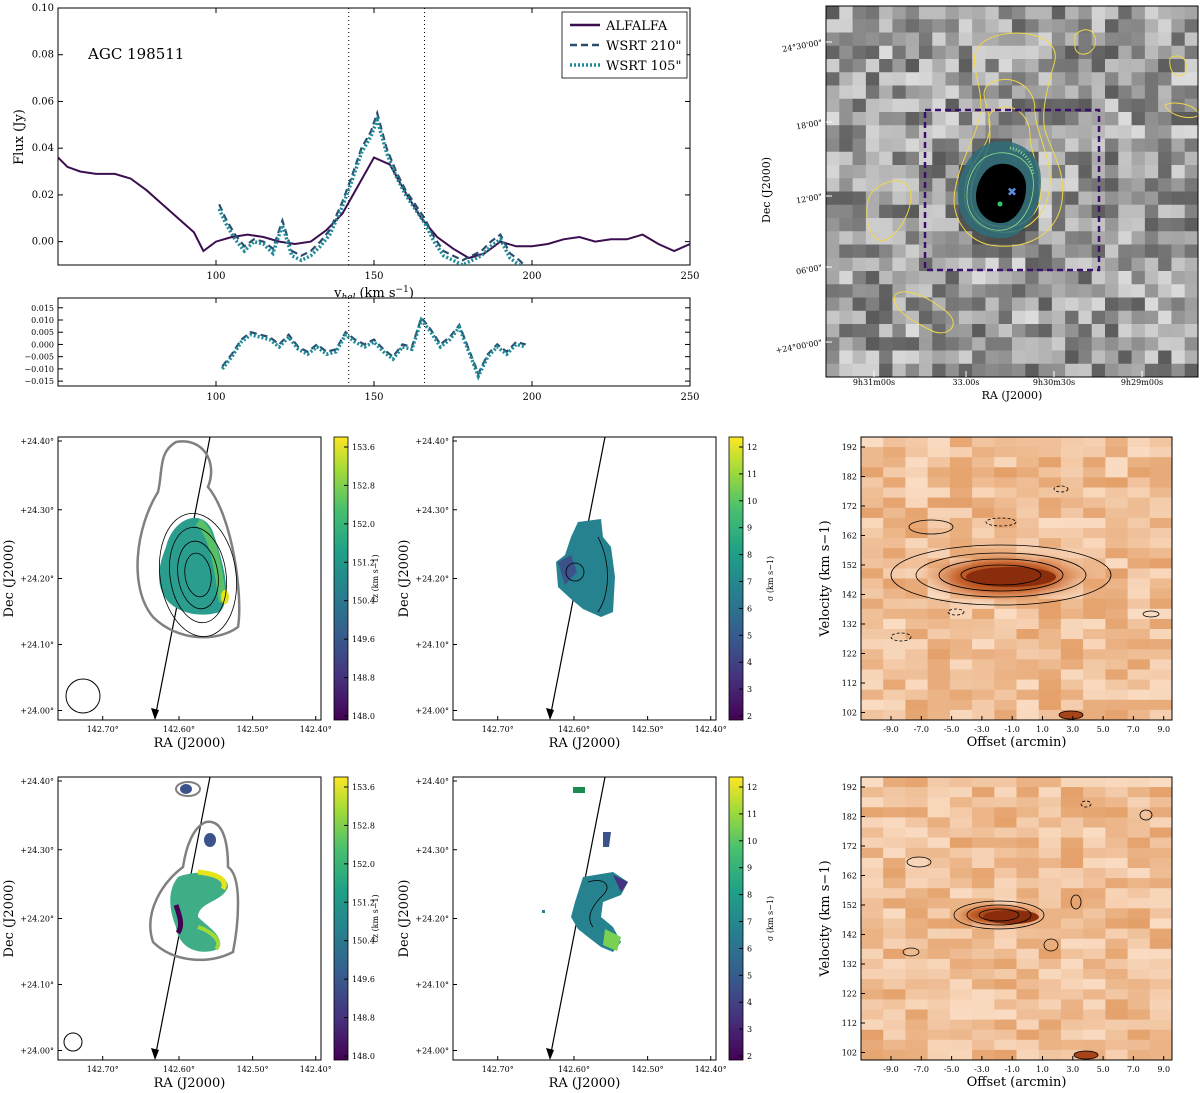 This screenshot has width=1200, height=1093. What do you see at coordinates (849, 817) in the screenshot?
I see `y-tick-label: 182` at bounding box center [849, 817].